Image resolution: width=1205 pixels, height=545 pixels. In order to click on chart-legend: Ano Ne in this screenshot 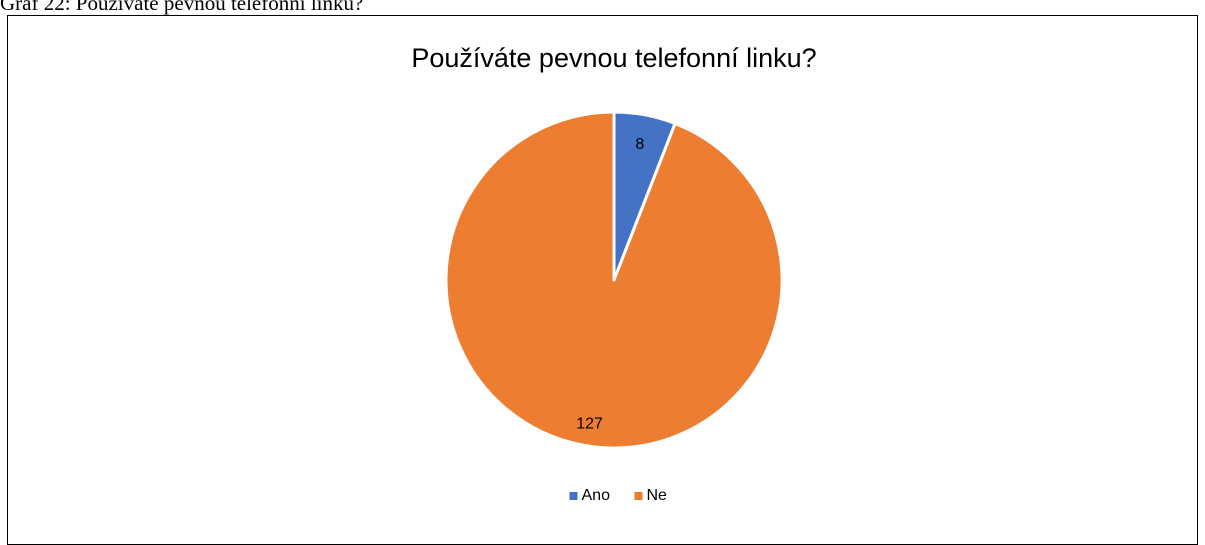, I will do `click(618, 495)`.